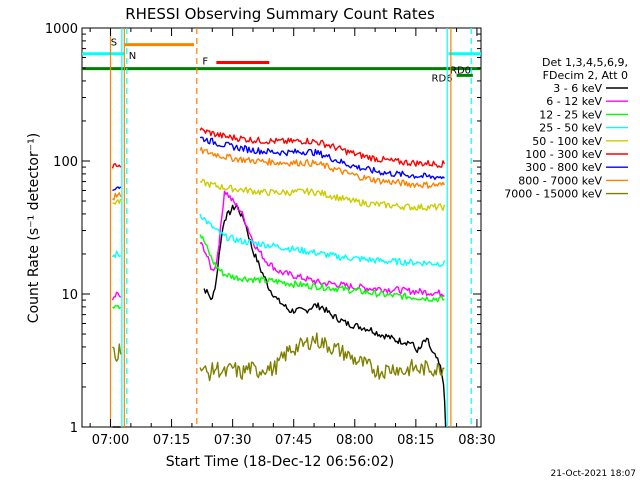 The height and width of the screenshot is (480, 640). What do you see at coordinates (205, 62) in the screenshot?
I see `flag-label: F` at bounding box center [205, 62].